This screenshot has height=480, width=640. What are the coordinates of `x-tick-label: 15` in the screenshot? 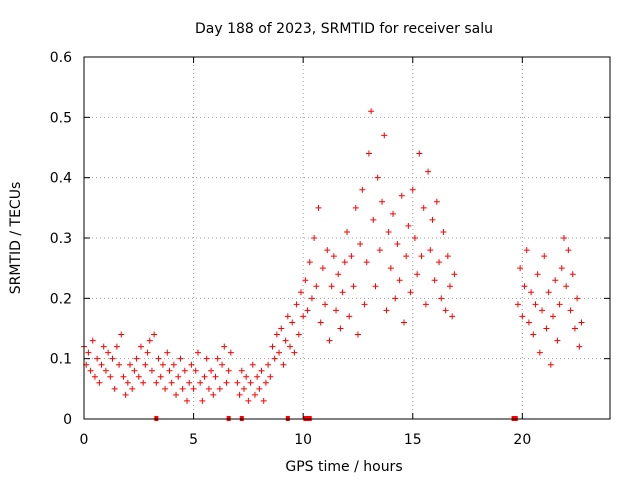 It's located at (413, 440).